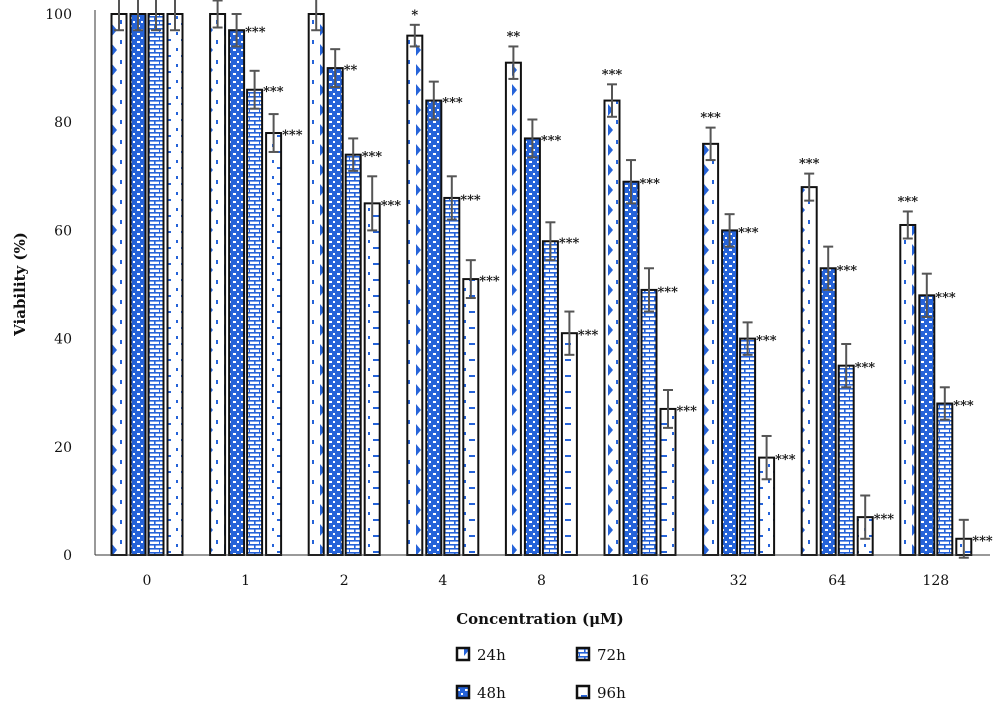  Describe the element at coordinates (414, 15) in the screenshot. I see `significance-label: *` at that location.